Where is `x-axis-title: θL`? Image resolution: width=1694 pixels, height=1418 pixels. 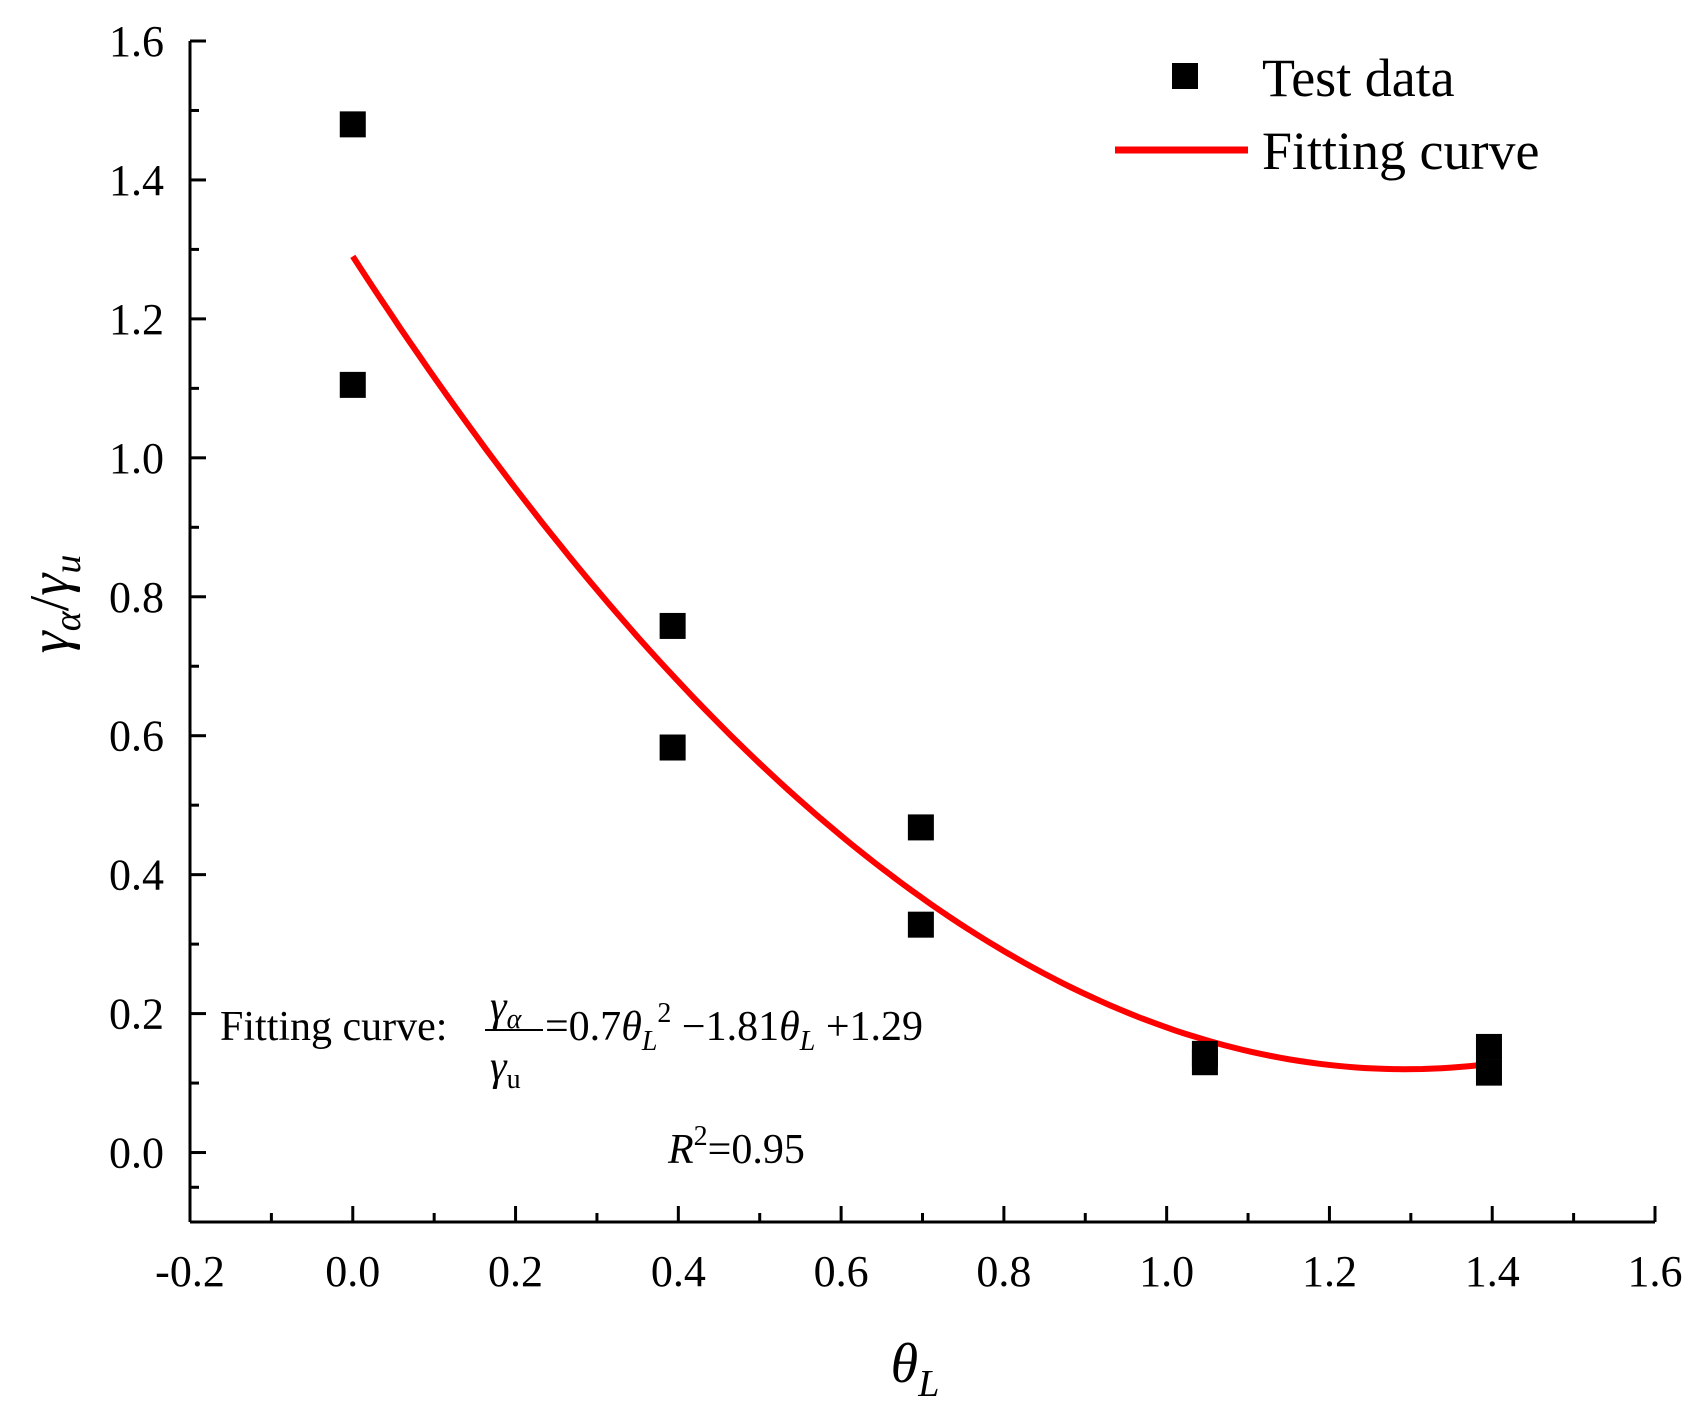 x-axis-title: θL is located at coordinates (915, 1369).